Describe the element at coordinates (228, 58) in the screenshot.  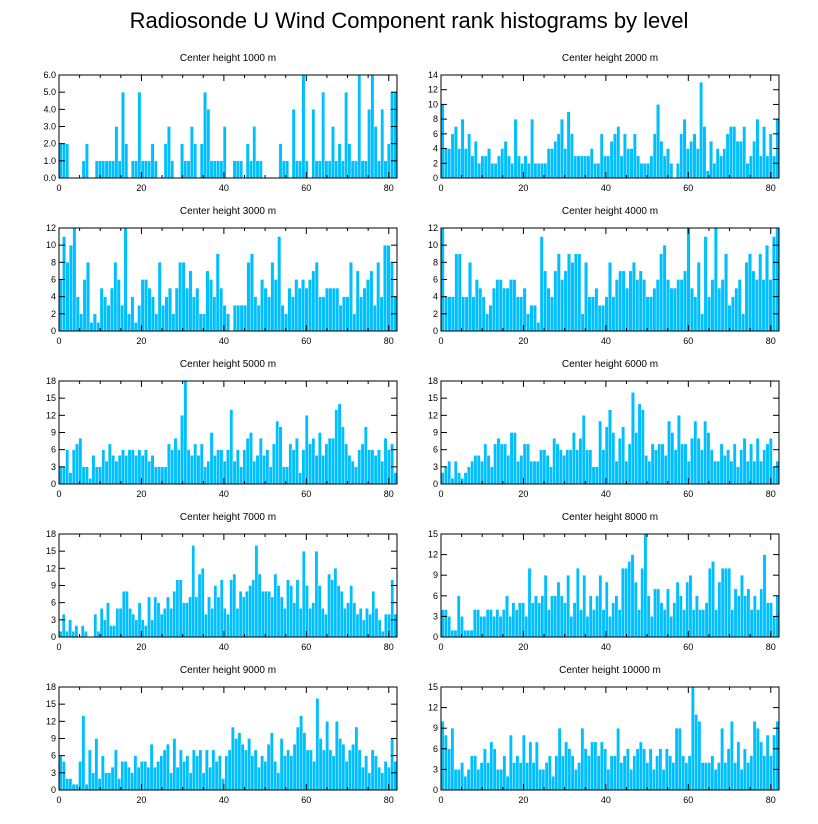
I see `panel-title: Center height 1000 m` at that location.